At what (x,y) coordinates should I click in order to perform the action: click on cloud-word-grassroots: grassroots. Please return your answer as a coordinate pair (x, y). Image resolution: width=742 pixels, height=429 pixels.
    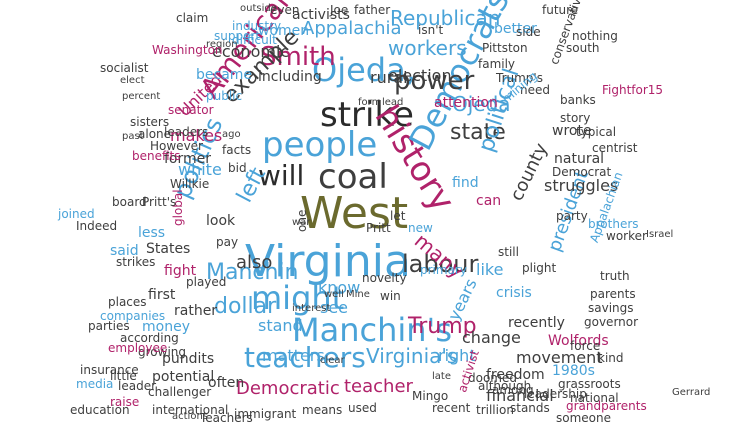
    Looking at the image, I should click on (589, 384).